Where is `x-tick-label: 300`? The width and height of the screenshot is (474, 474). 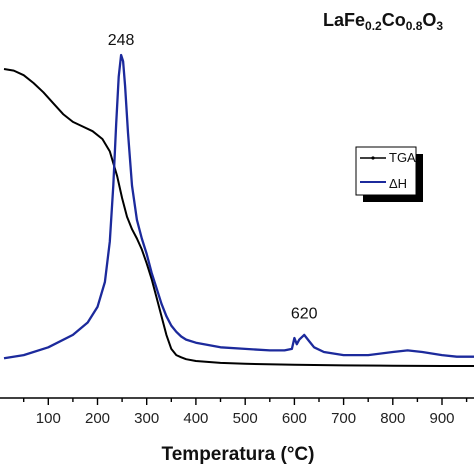
x-tick-label: 300 is located at coordinates (146, 418).